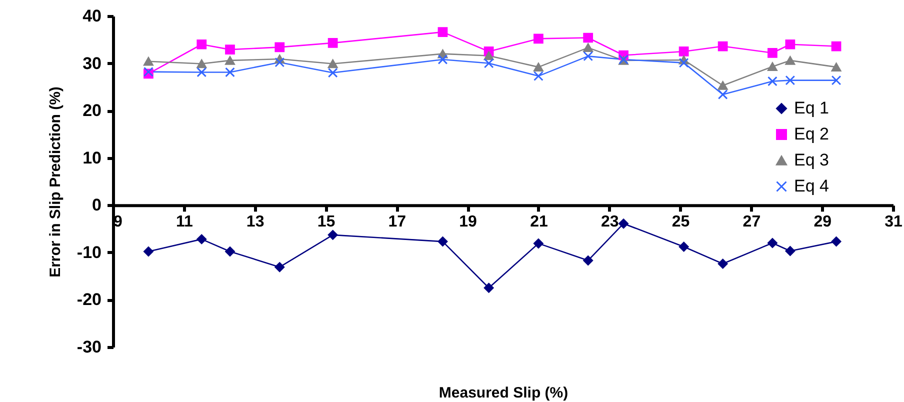 The image size is (904, 402). What do you see at coordinates (89, 300) in the screenshot?
I see `y-tick-label: -20` at bounding box center [89, 300].